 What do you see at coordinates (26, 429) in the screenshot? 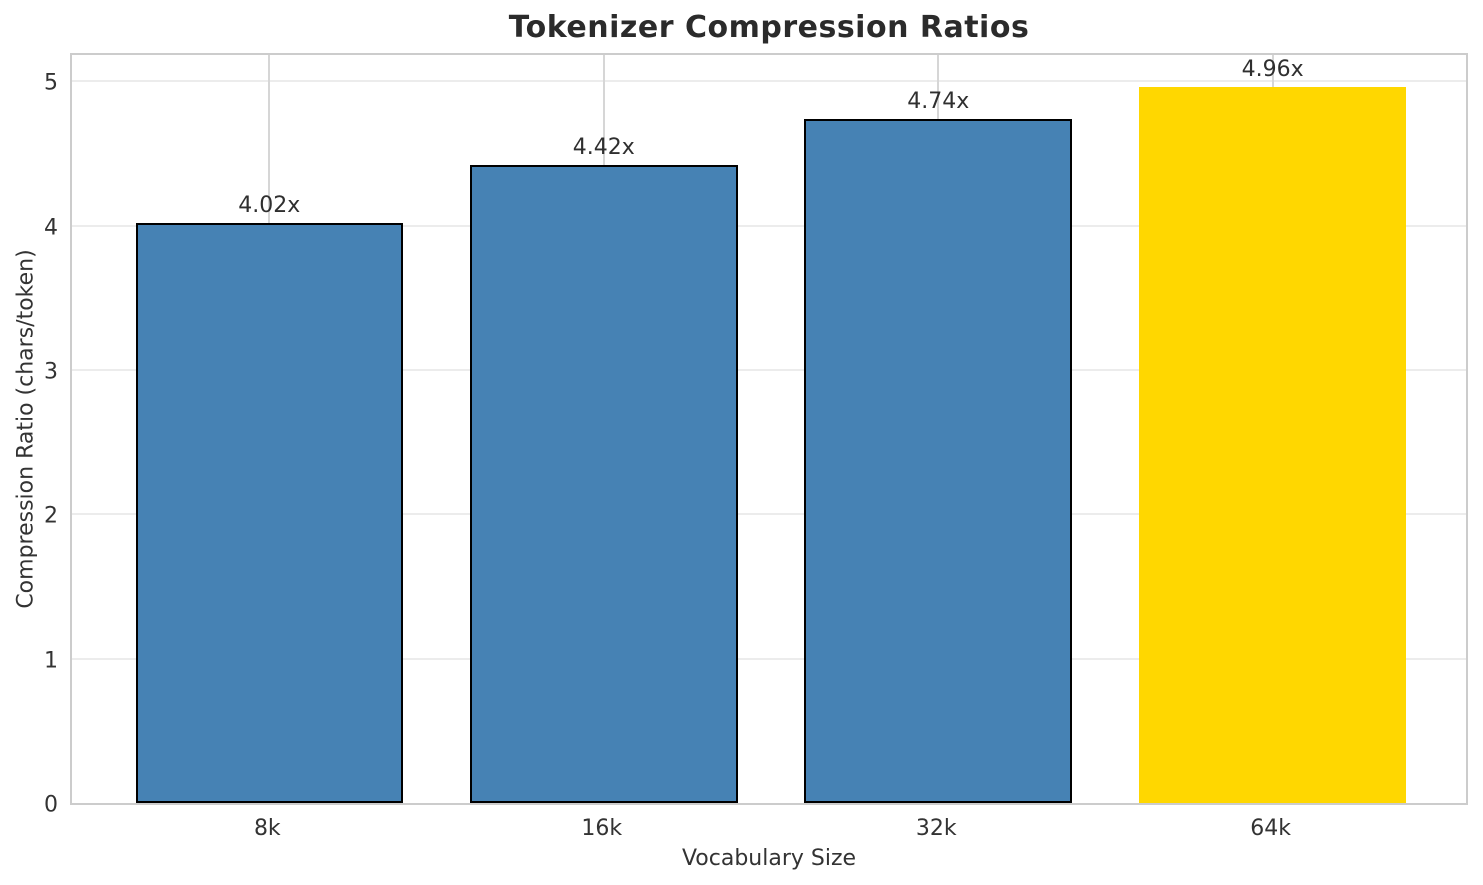
I see `y-axis-label: Compression Ratio (chars/token)` at bounding box center [26, 429].